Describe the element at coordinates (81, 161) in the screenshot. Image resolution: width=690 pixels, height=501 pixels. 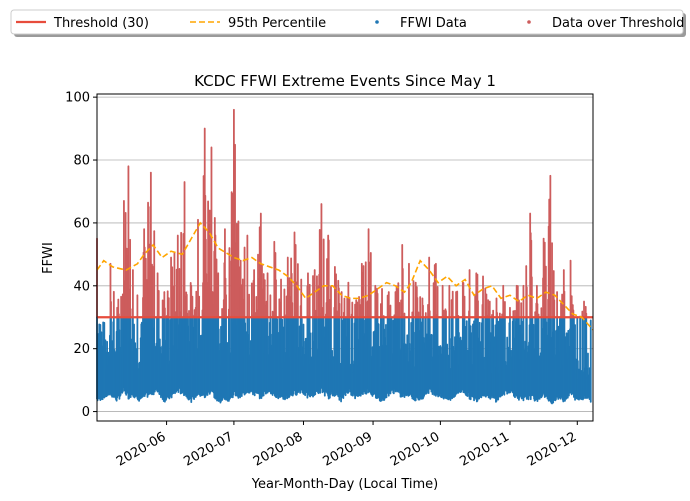
I see `y-tick-label: 80` at that location.